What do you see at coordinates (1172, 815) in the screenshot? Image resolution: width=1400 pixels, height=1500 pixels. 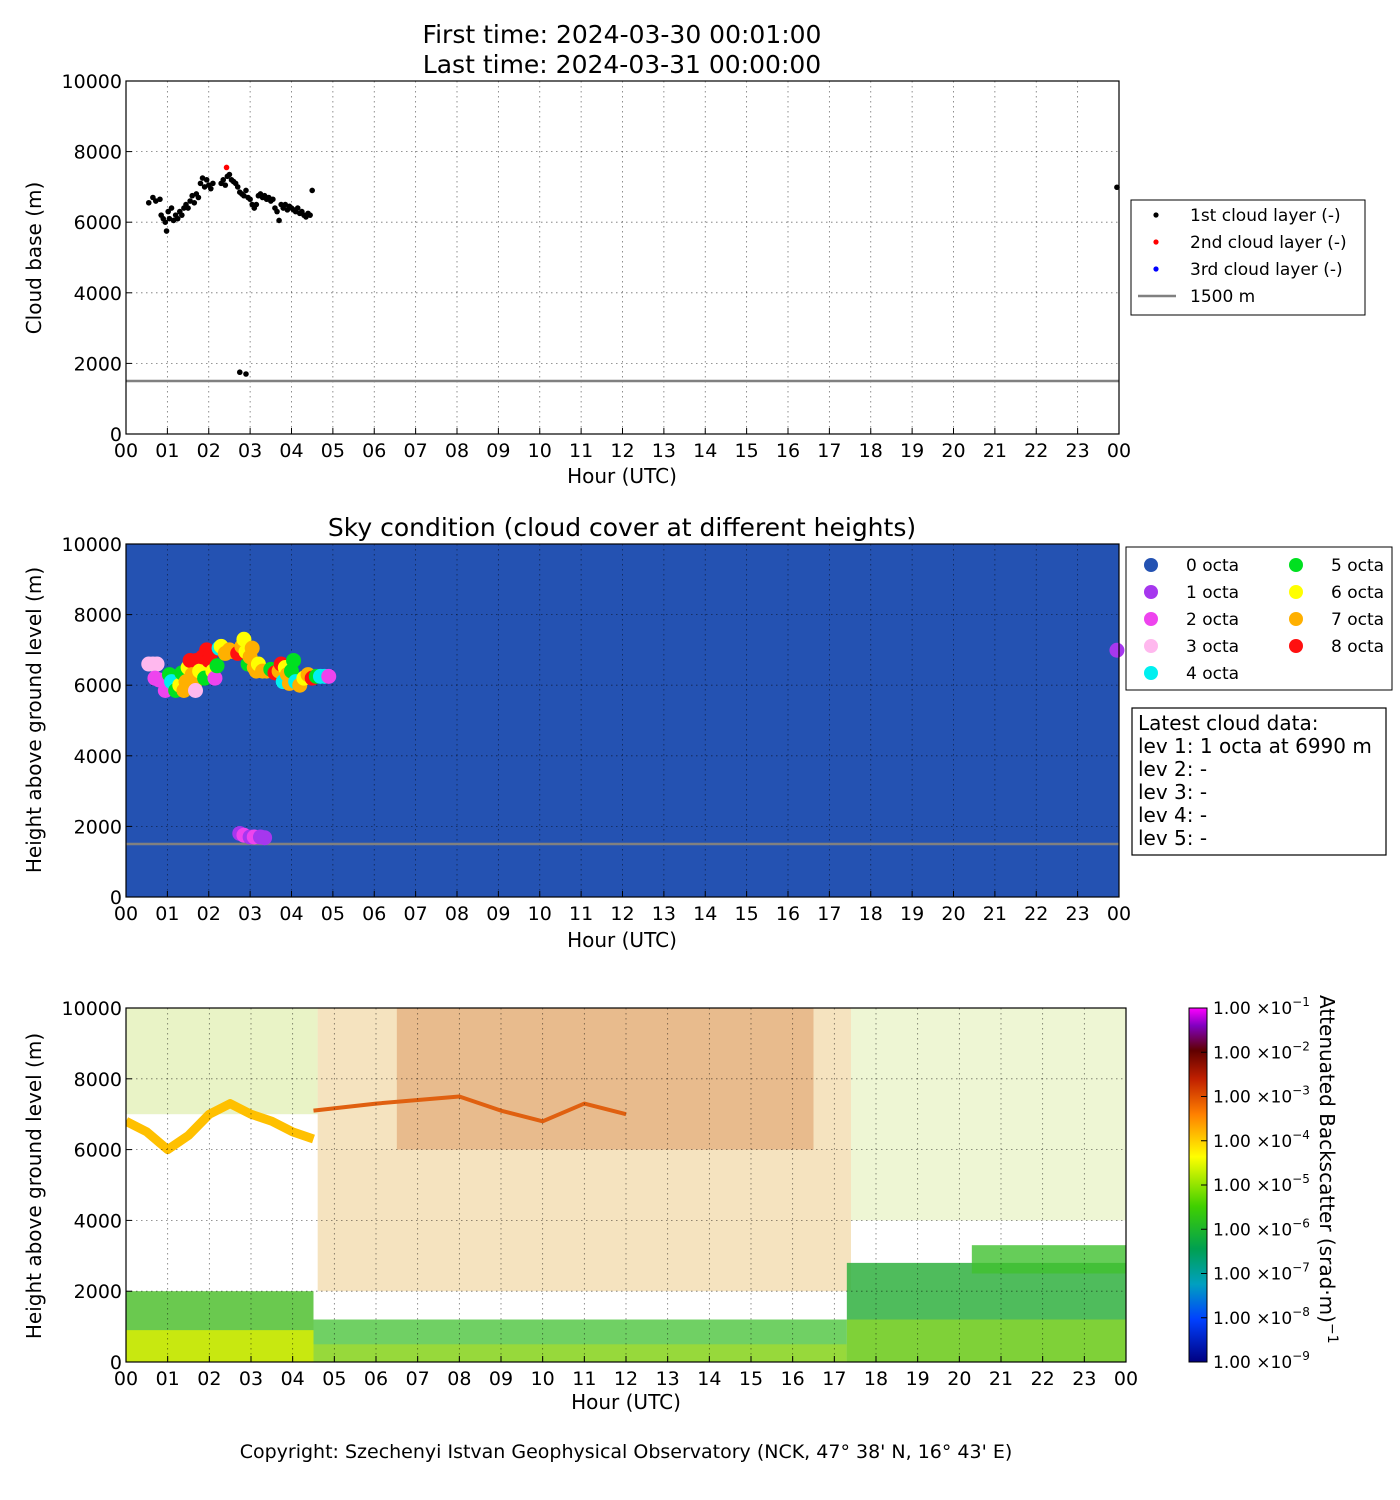 I see `latest-cloud-lev4: lev 4: -` at bounding box center [1172, 815].